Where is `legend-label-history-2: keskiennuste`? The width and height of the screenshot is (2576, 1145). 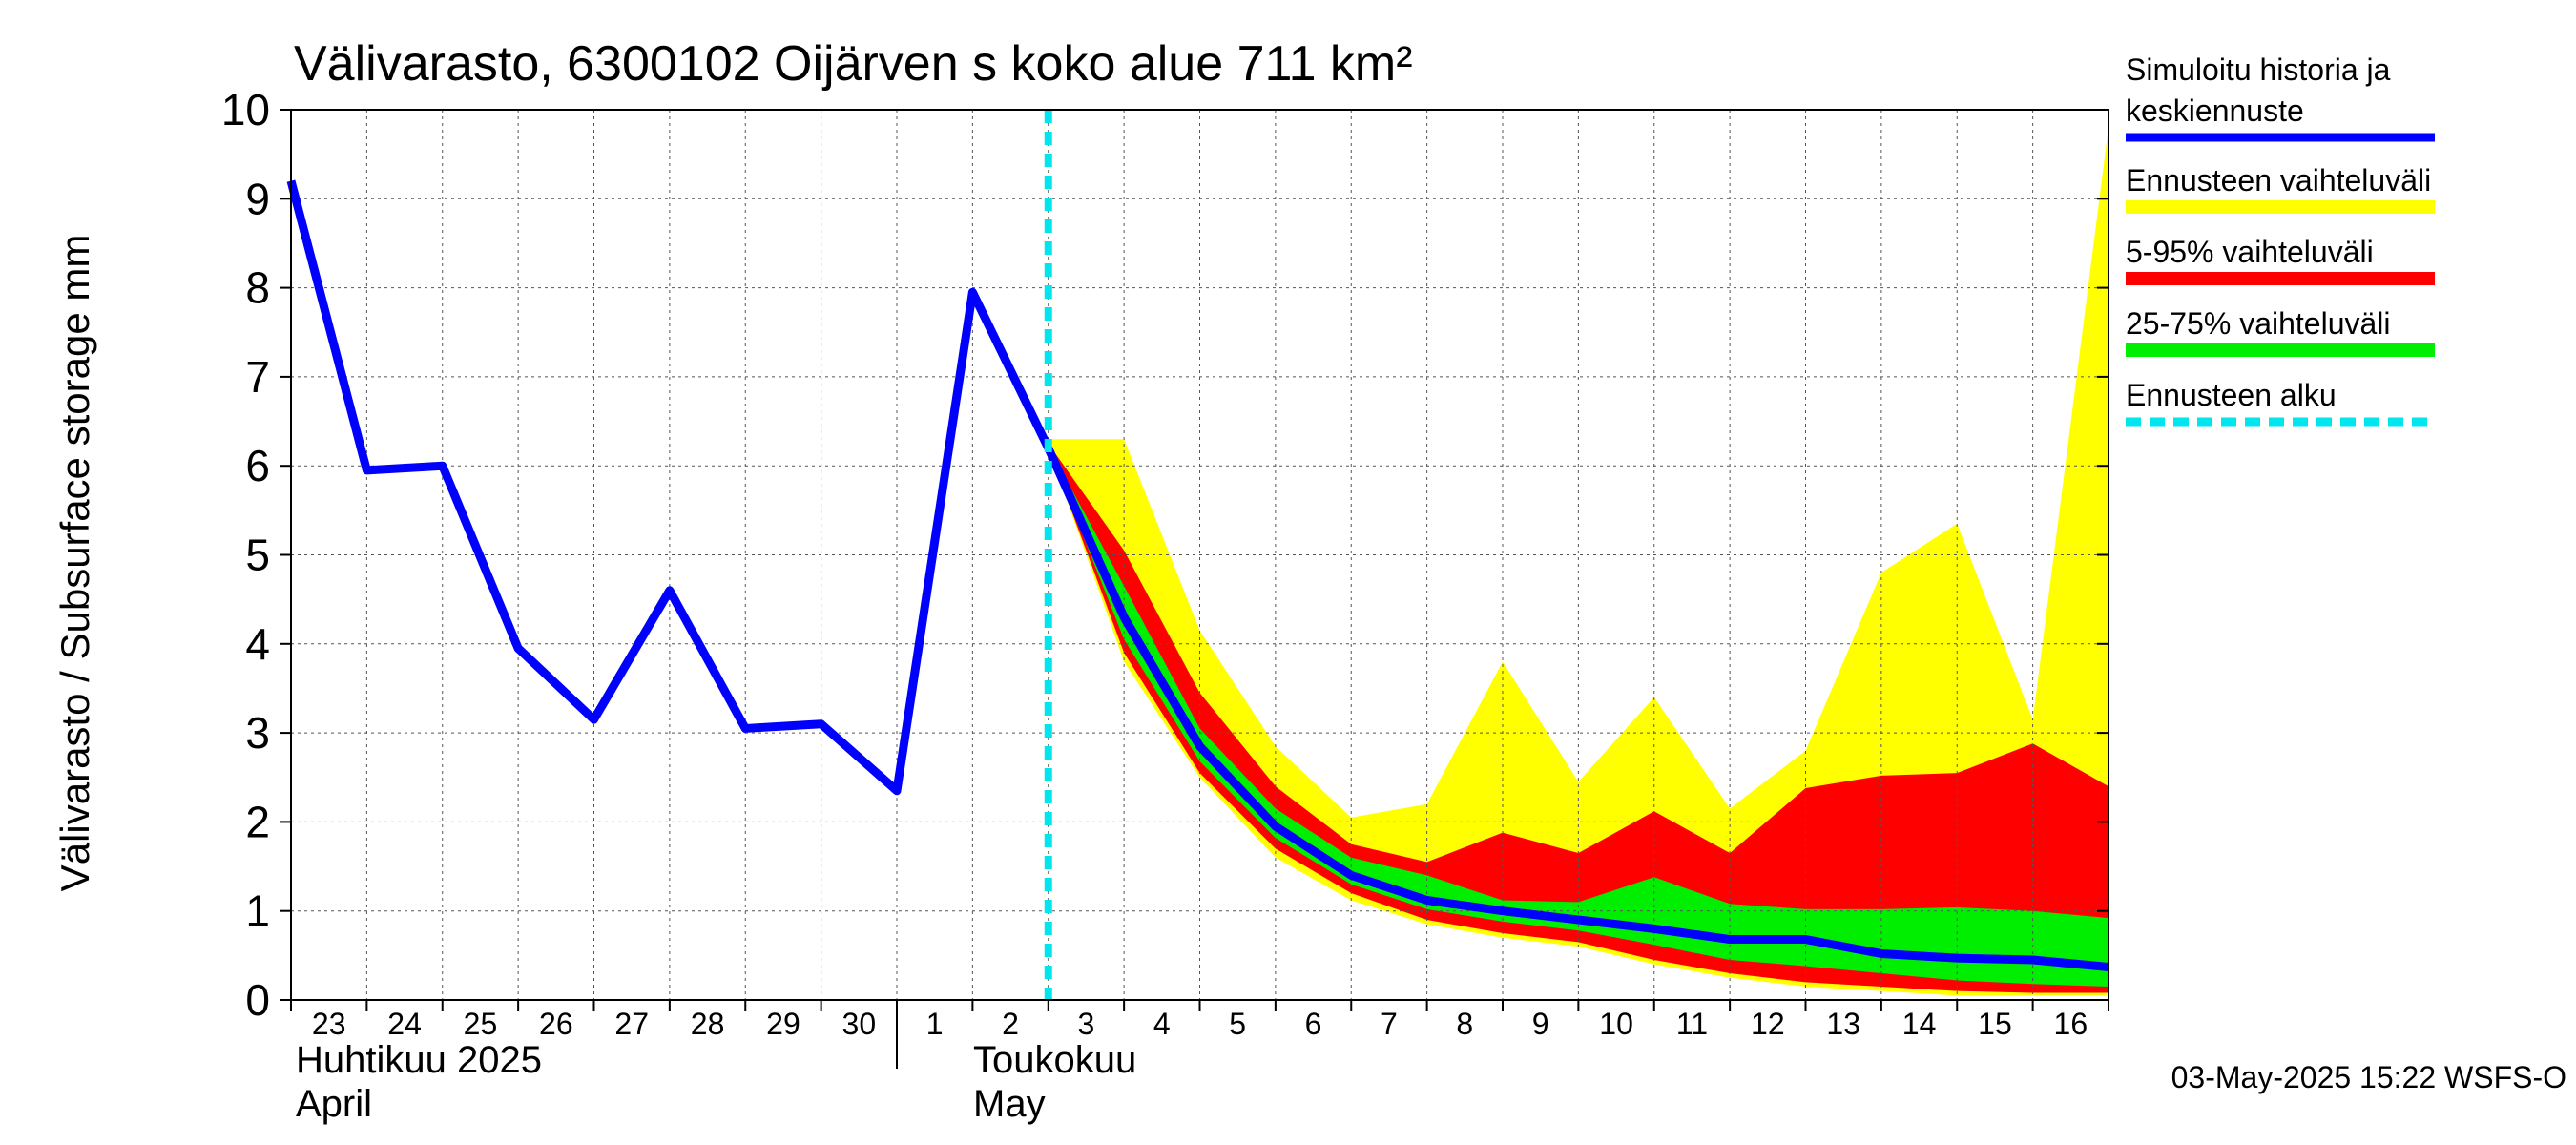 legend-label-history-2: keskiennuste is located at coordinates (2215, 111).